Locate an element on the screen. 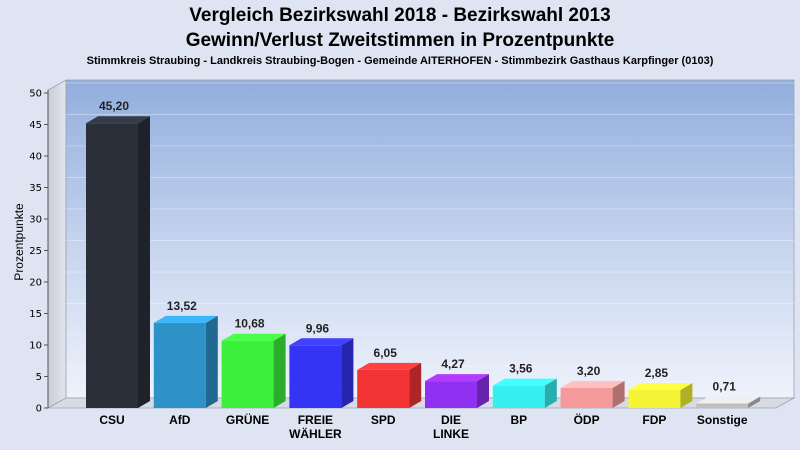 The height and width of the screenshot is (450, 800). y-tick-label: 35 is located at coordinates (35, 188).